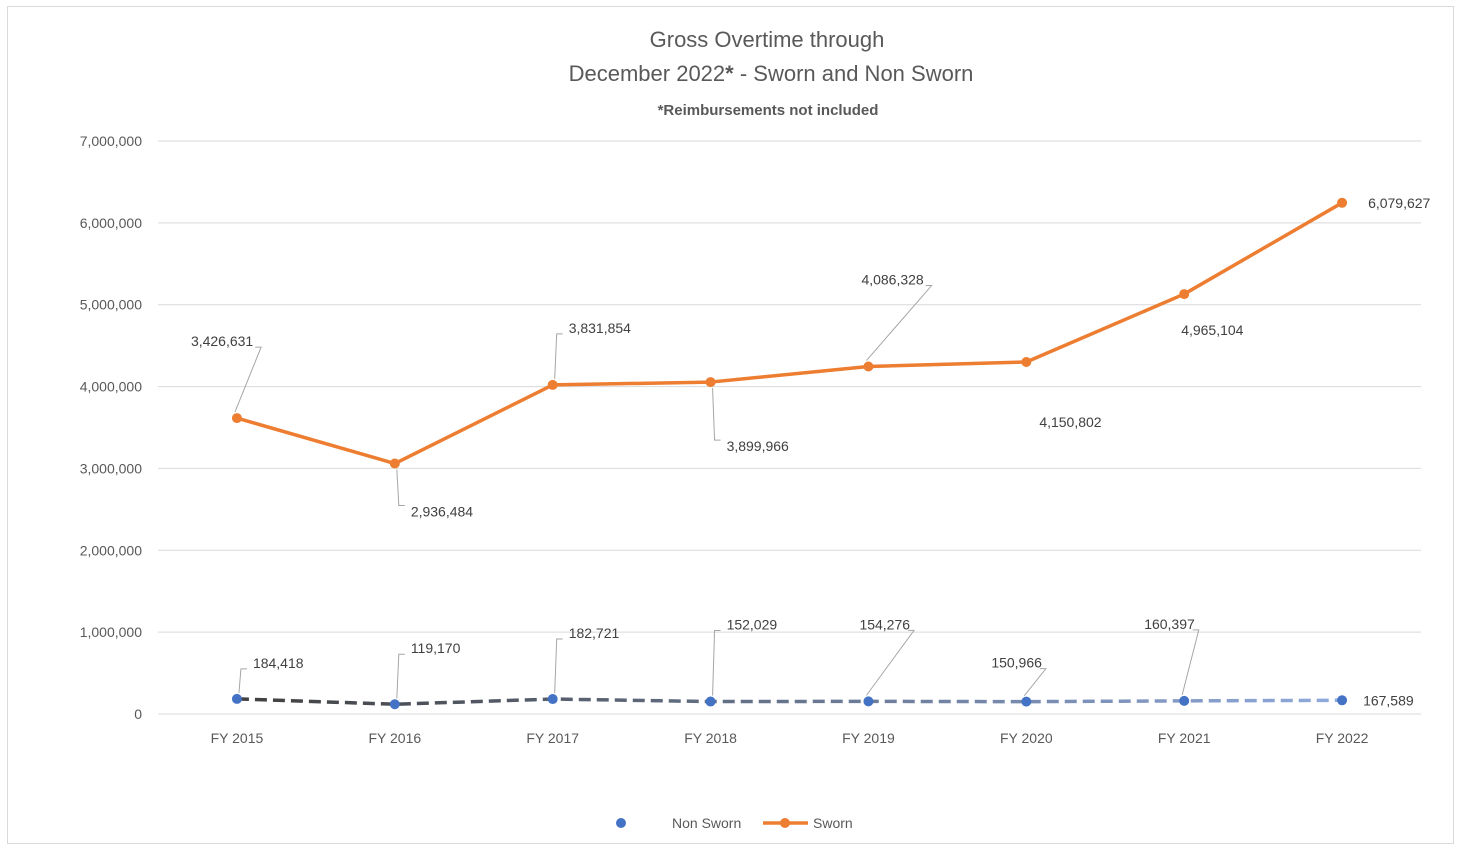 The height and width of the screenshot is (847, 1461). Describe the element at coordinates (706, 823) in the screenshot. I see `legend-label-non-sworn: Non Sworn` at that location.